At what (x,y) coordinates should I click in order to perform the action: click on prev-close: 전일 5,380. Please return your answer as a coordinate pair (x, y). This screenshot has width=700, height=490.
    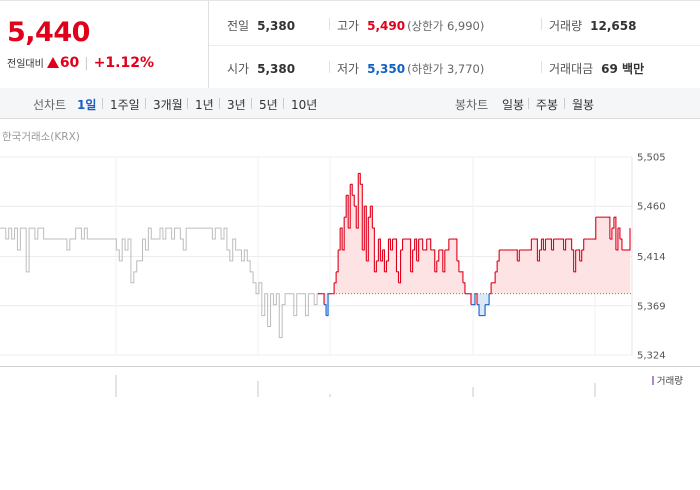
    Looking at the image, I should click on (261, 25).